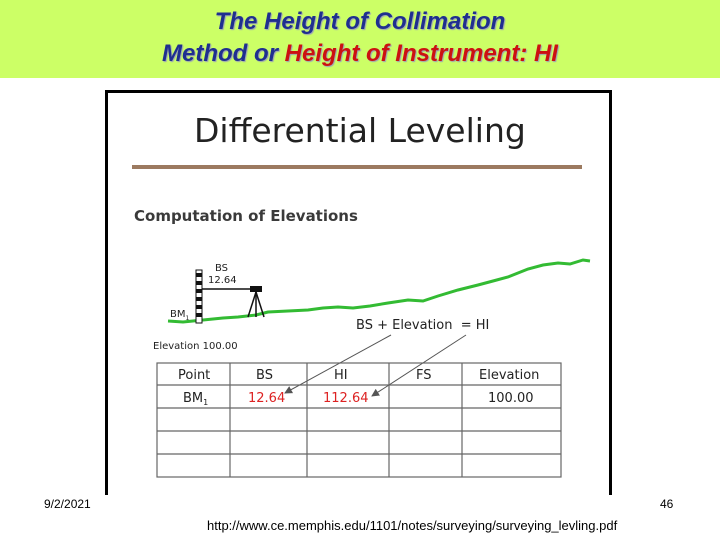  Describe the element at coordinates (511, 398) in the screenshot. I see `table-cell-elevation: 100.00` at that location.